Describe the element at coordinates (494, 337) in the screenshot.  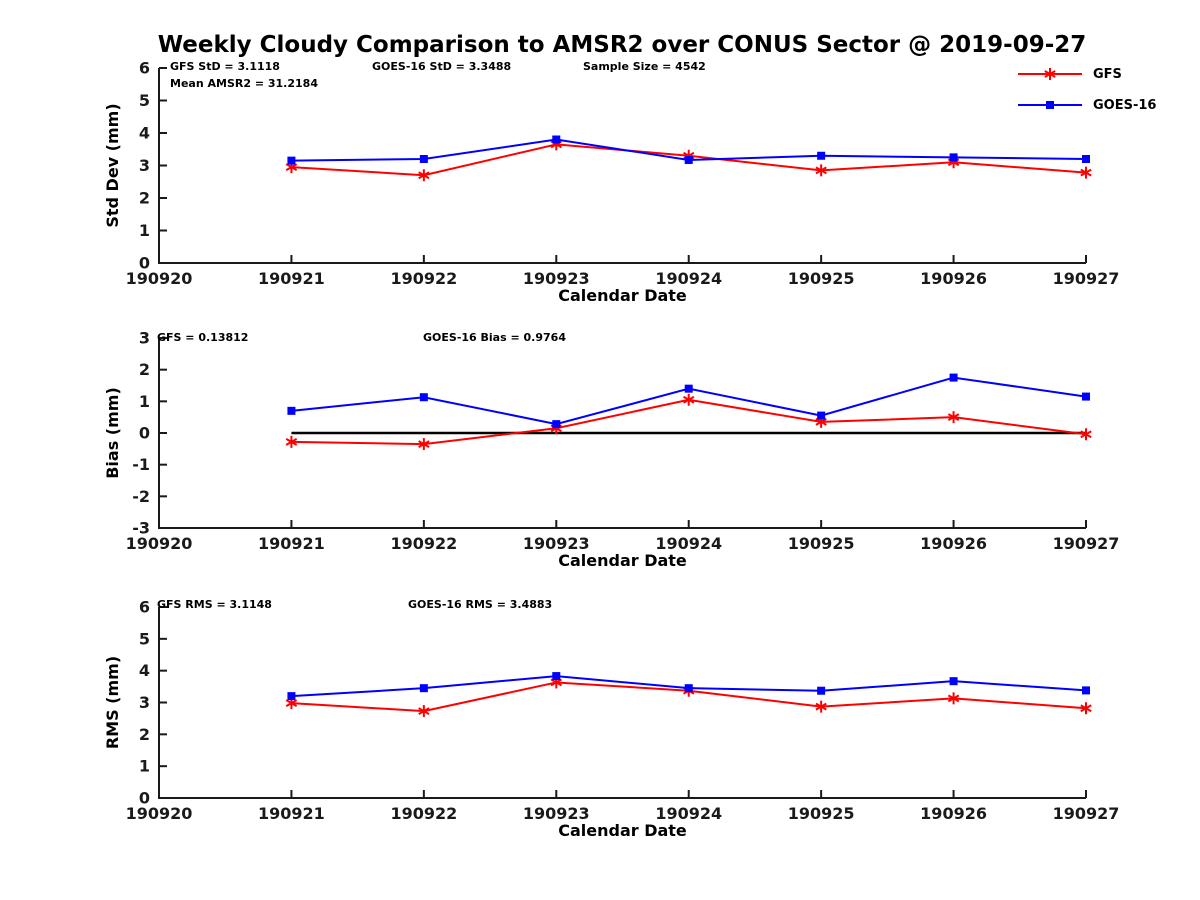
I see `chart-annotation: GOES-16 Bias = 0.9764` at that location.